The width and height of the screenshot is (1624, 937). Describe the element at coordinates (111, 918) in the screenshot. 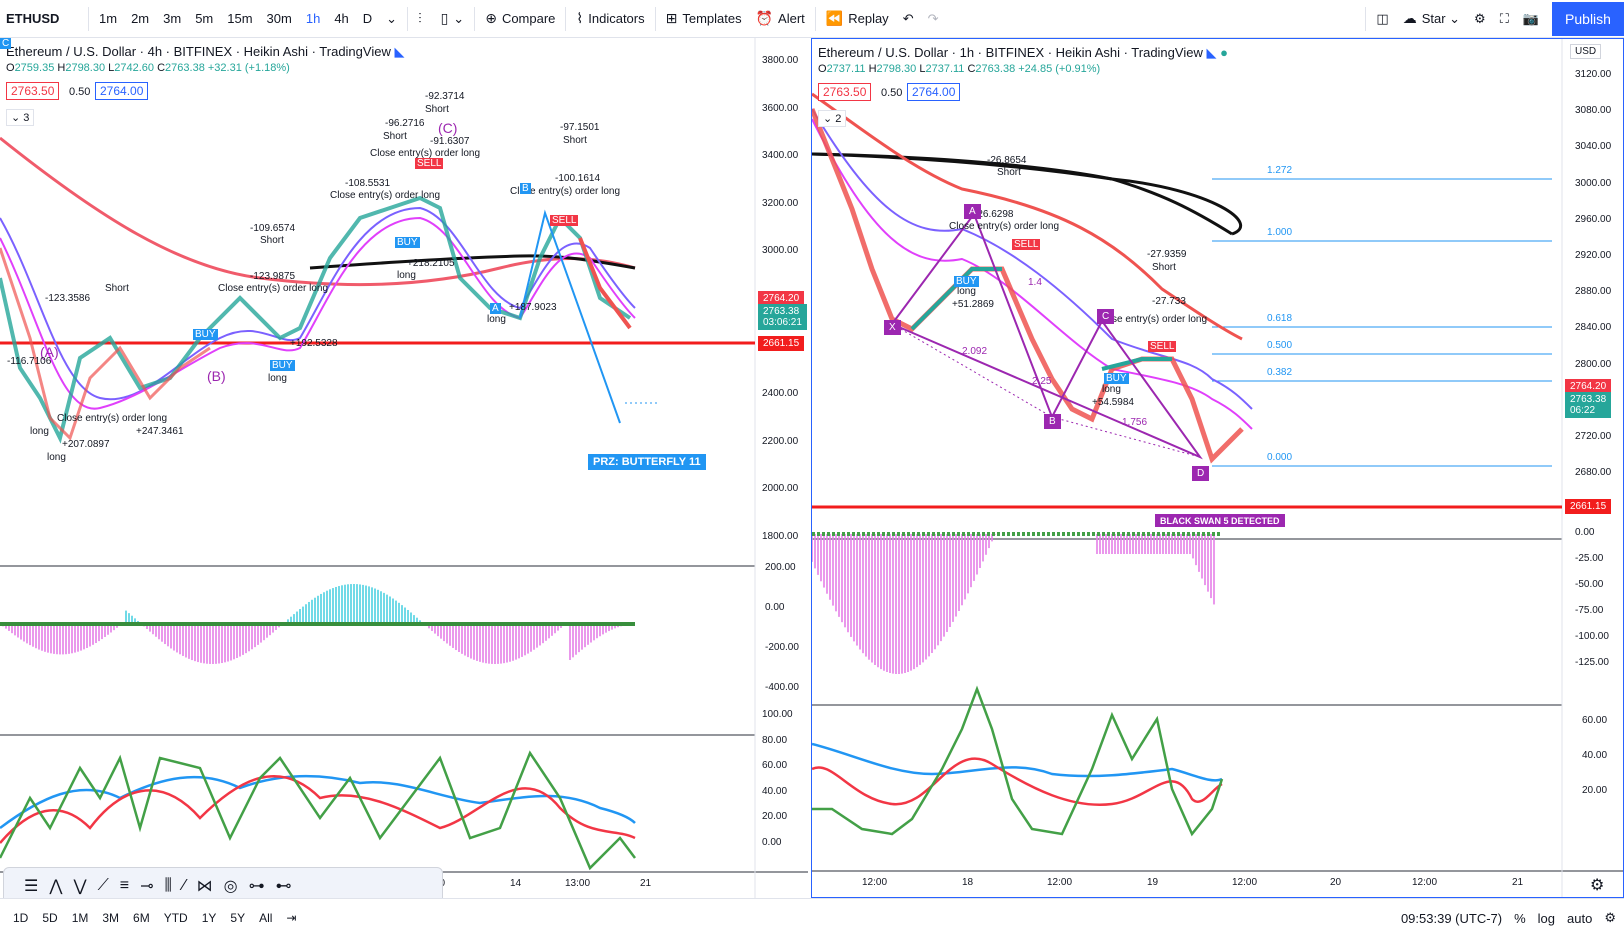

I see `range-3m: 3M` at that location.